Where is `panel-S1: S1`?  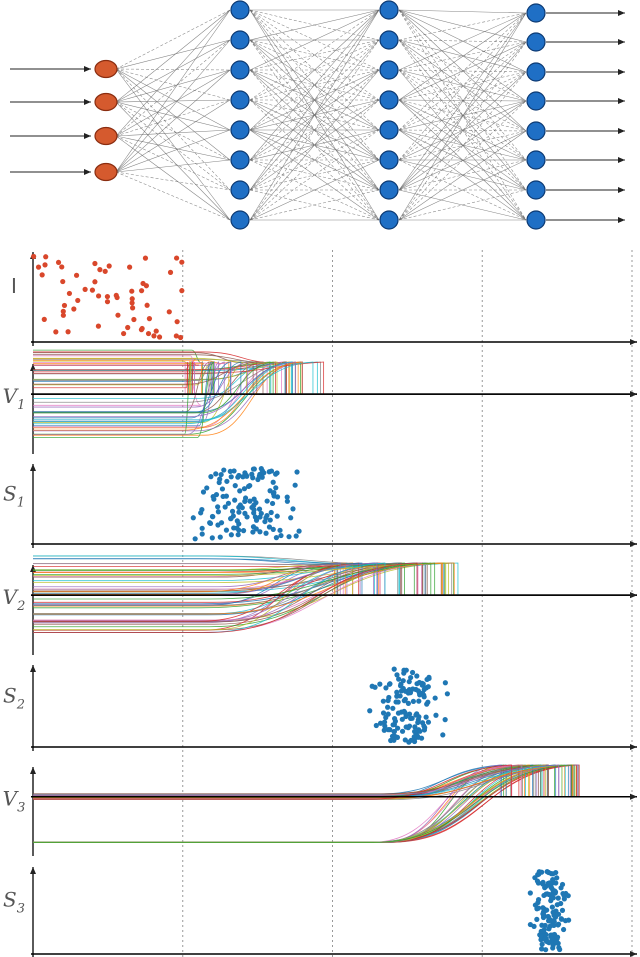 panel-S1: S1 is located at coordinates (320, 506).